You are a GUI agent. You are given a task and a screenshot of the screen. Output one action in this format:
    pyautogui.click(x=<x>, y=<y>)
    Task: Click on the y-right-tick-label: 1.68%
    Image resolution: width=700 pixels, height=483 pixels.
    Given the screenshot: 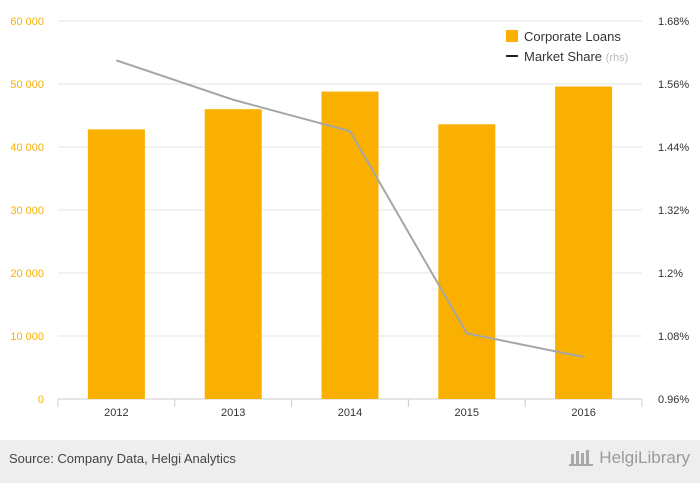 What is the action you would take?
    pyautogui.click(x=673, y=22)
    